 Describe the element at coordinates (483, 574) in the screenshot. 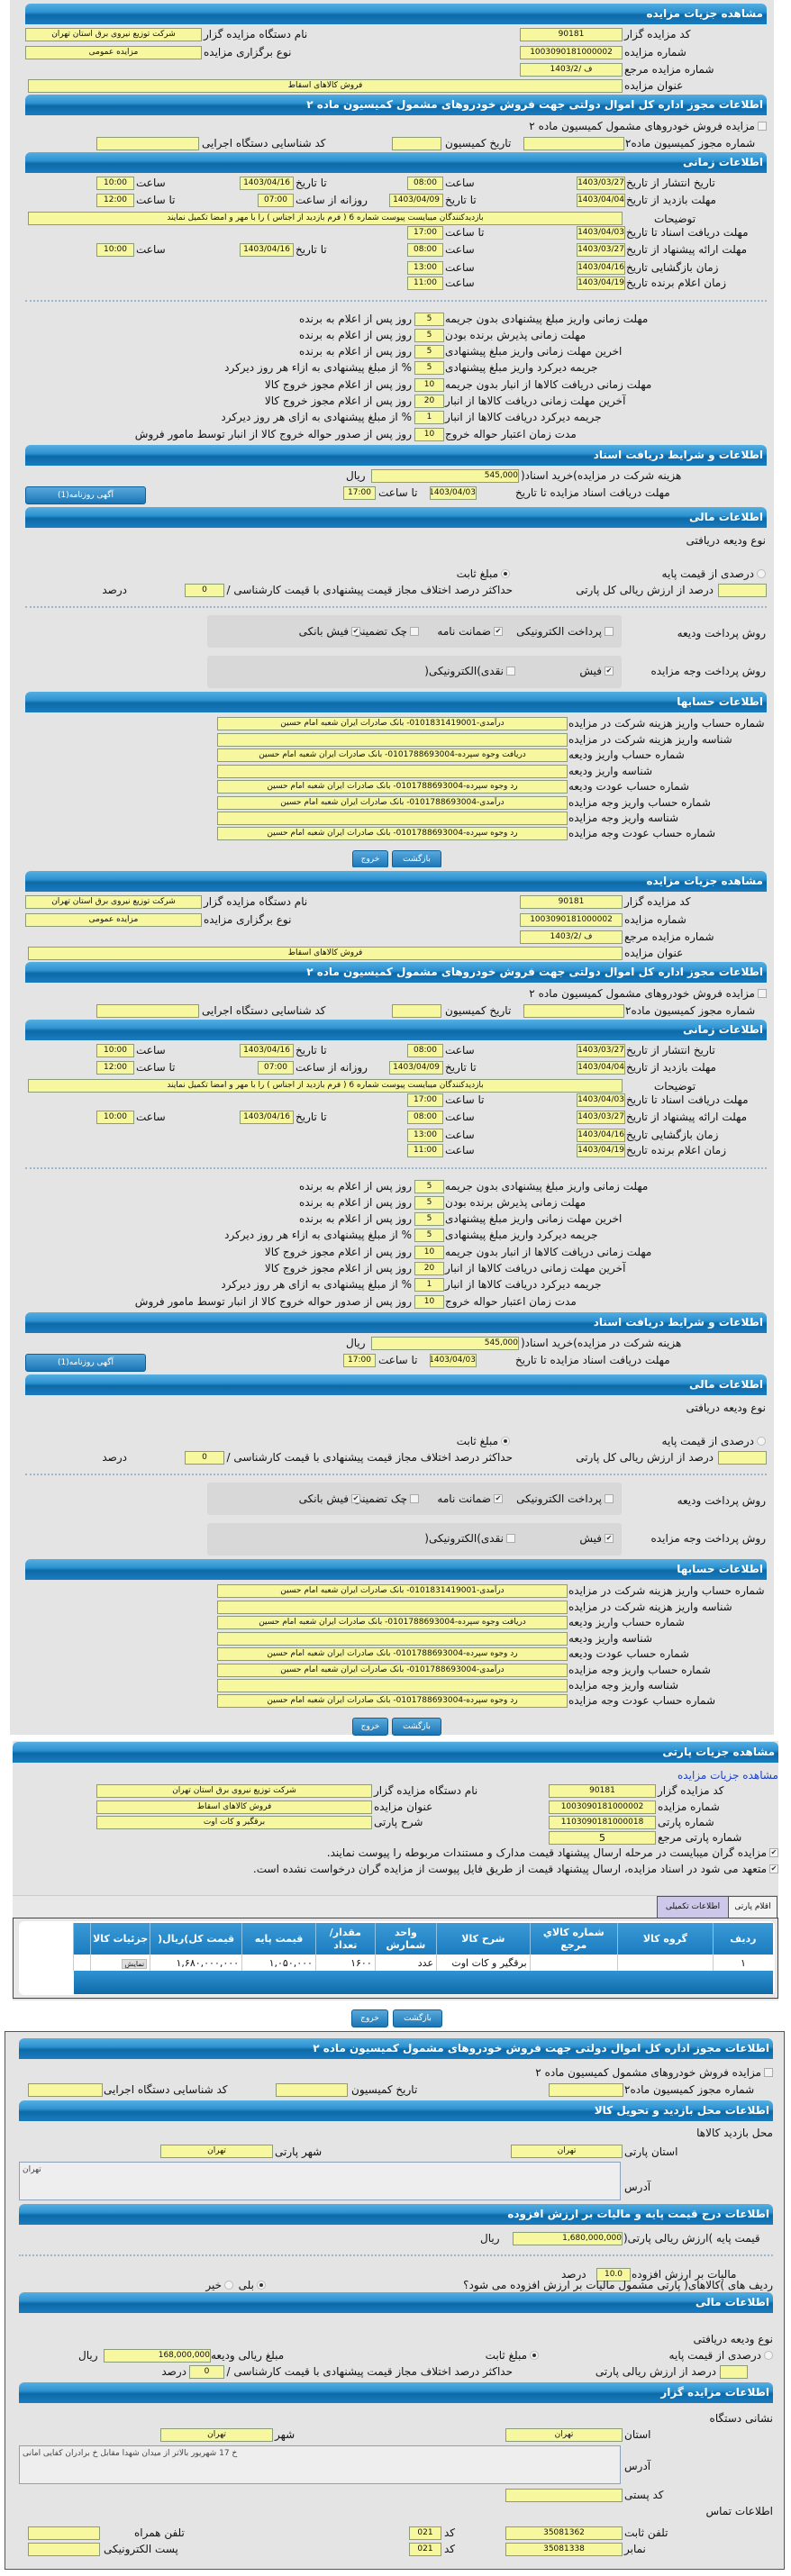

I see `deposit-fixed-option: مبلغ ثابت` at that location.